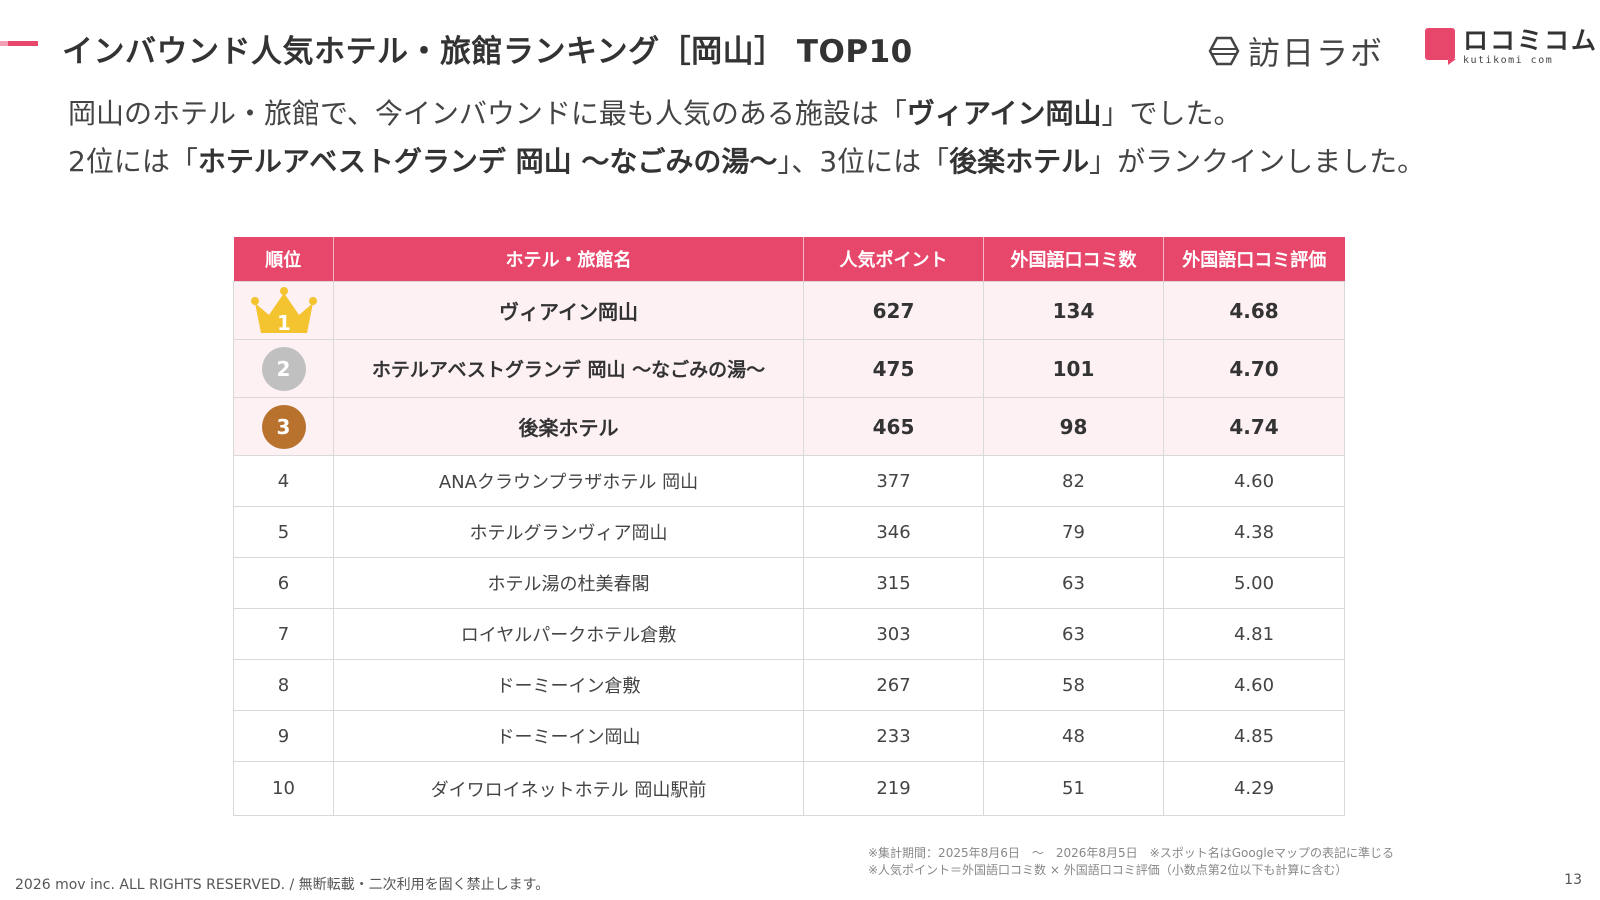  I want to click on table-row: 4 ANAクラウンプラザホテル 岡山 377 82 4.60, so click(789, 481).